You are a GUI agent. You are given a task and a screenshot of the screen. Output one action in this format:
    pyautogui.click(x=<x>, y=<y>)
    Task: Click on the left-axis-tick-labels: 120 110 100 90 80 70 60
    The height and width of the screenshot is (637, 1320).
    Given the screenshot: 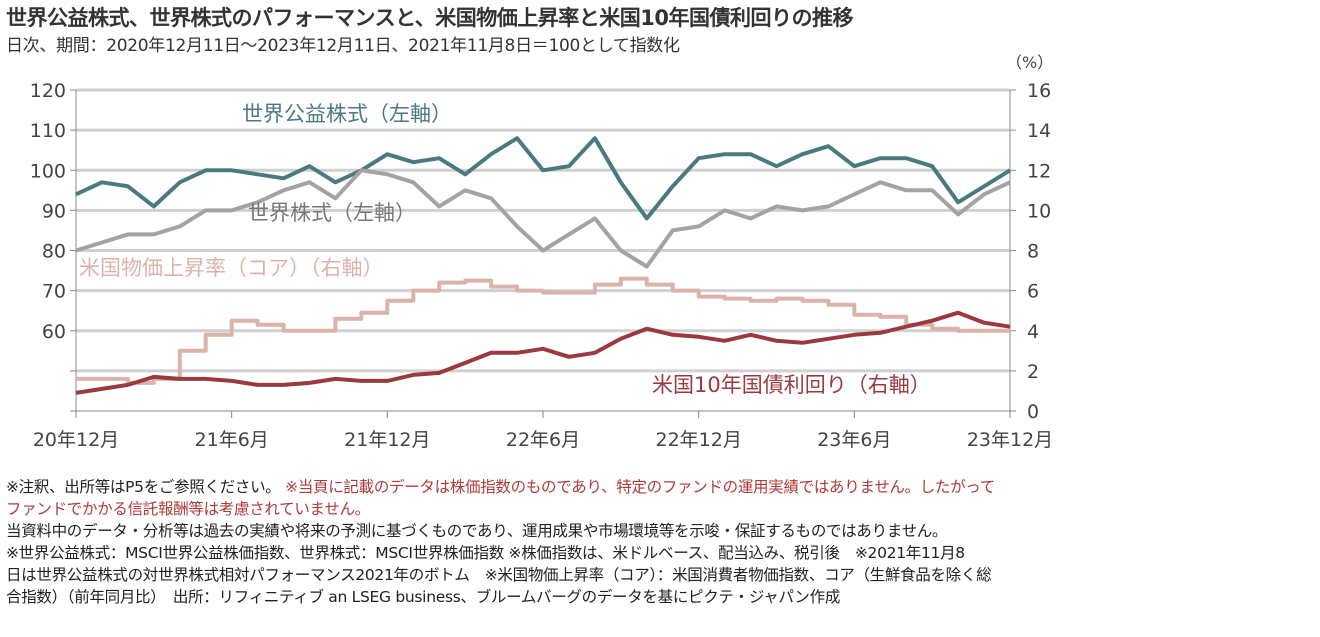 What is the action you would take?
    pyautogui.click(x=48, y=211)
    